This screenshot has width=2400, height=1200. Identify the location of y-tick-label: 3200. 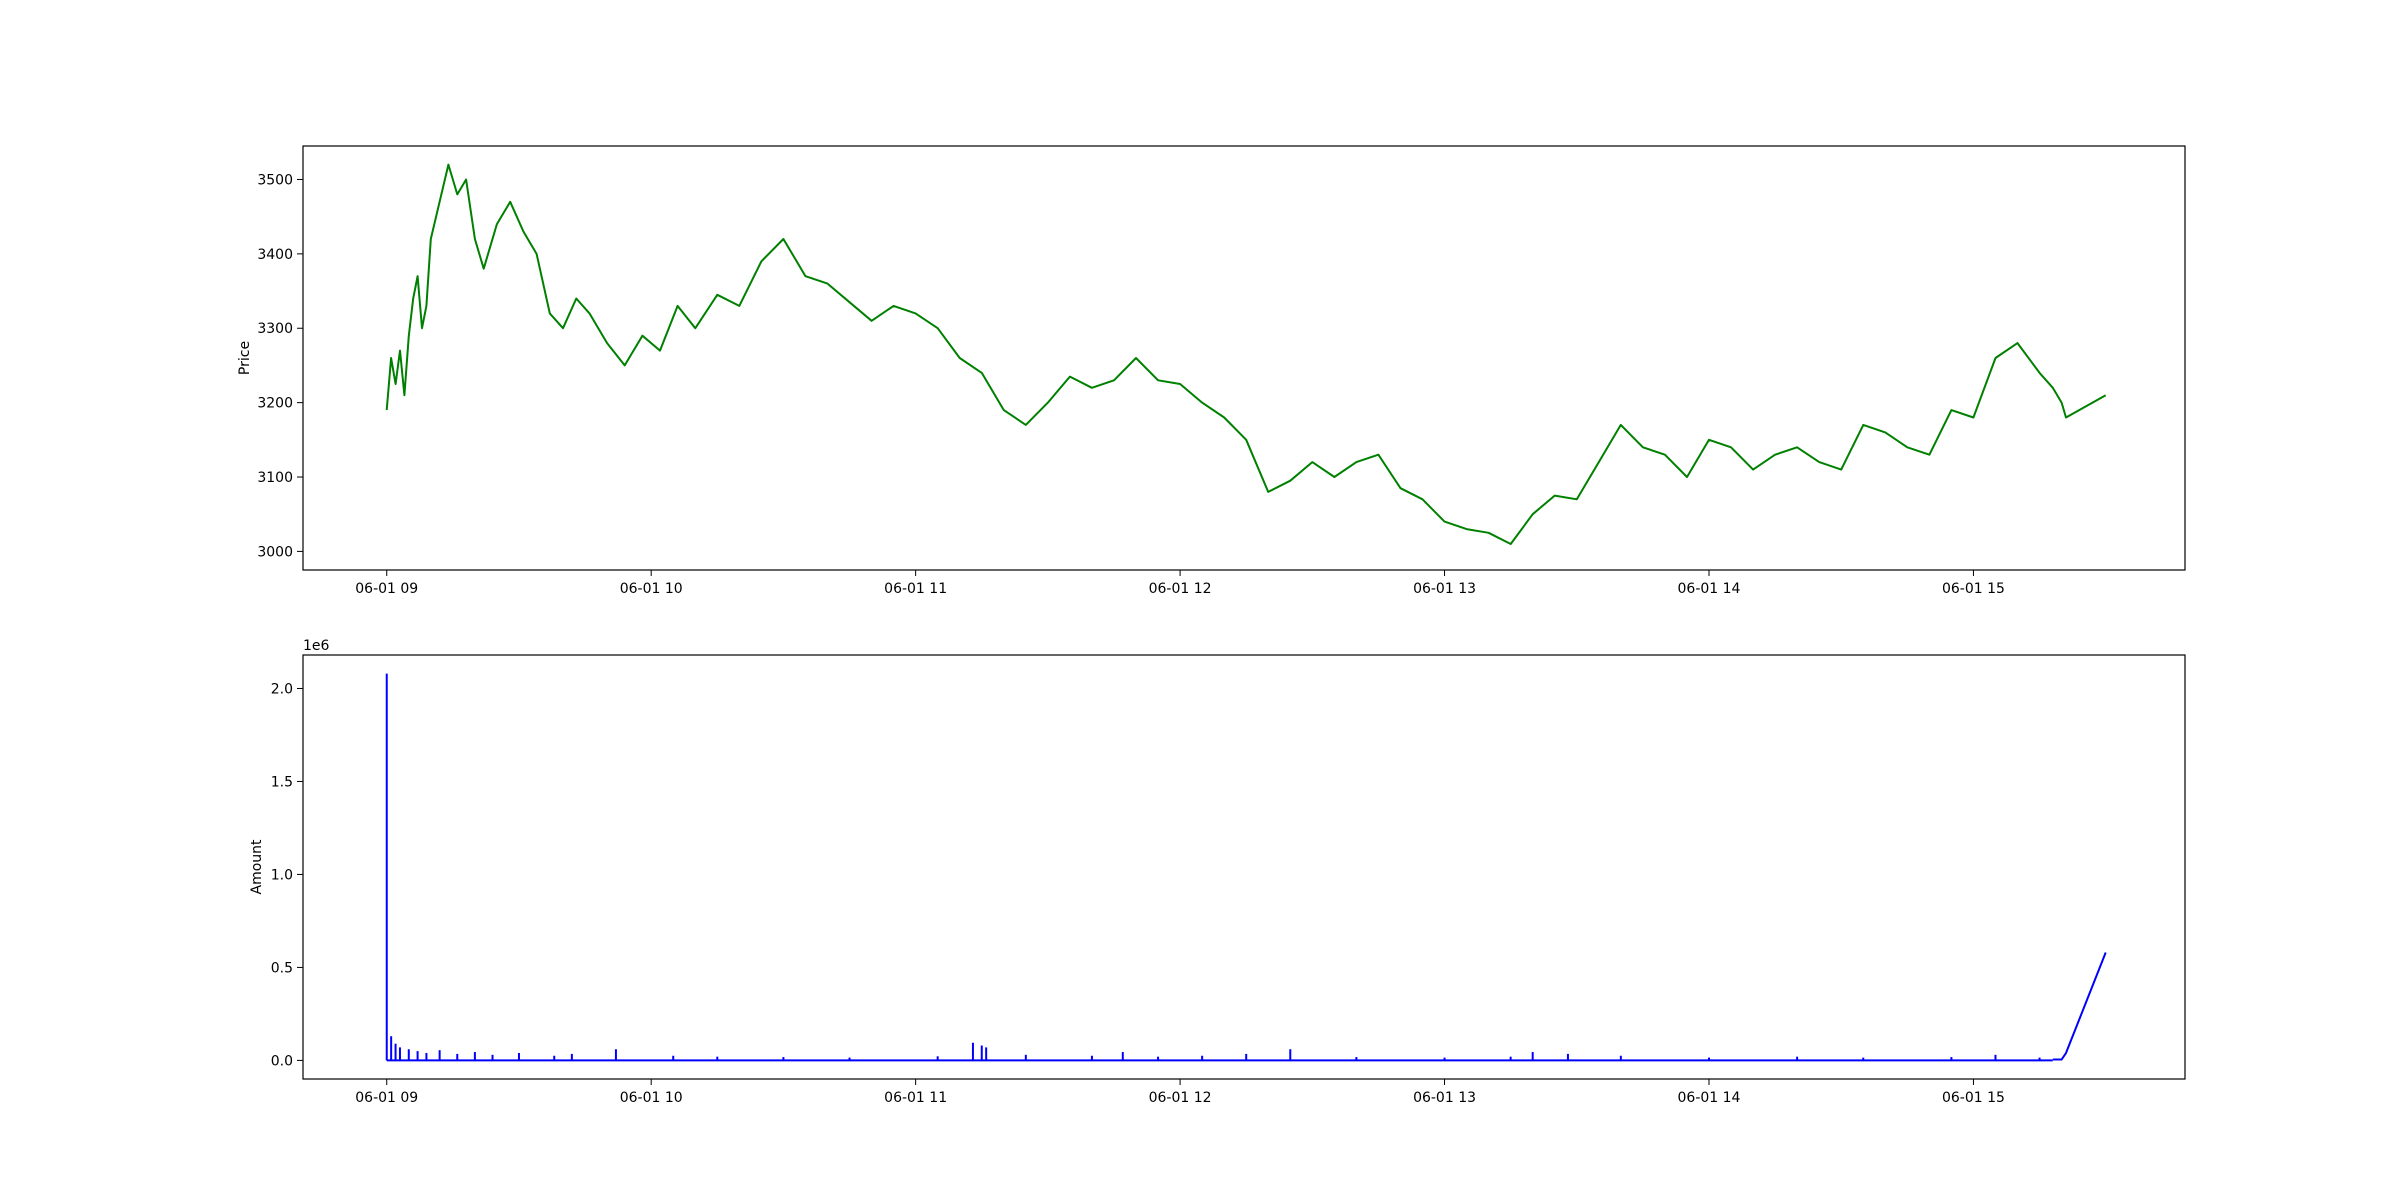
(275, 404).